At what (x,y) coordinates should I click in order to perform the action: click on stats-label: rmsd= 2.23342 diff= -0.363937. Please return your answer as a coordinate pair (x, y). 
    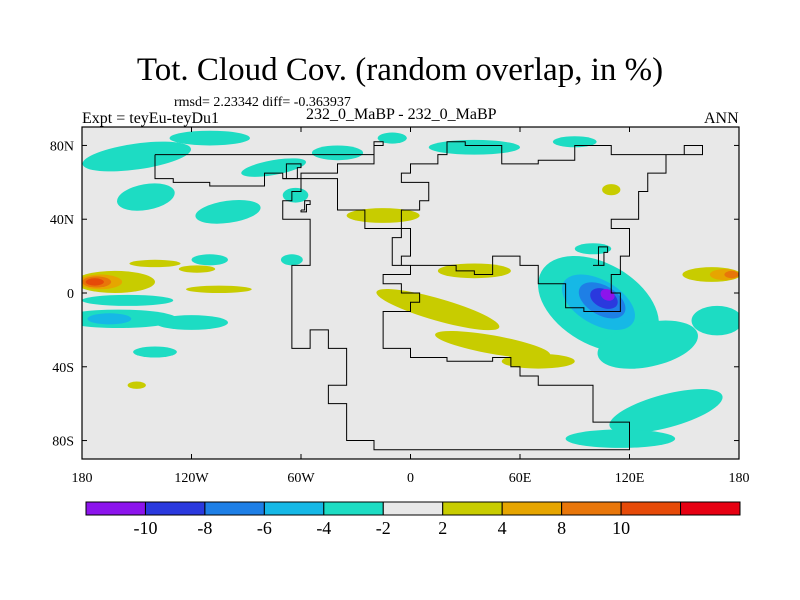
    Looking at the image, I should click on (262, 102).